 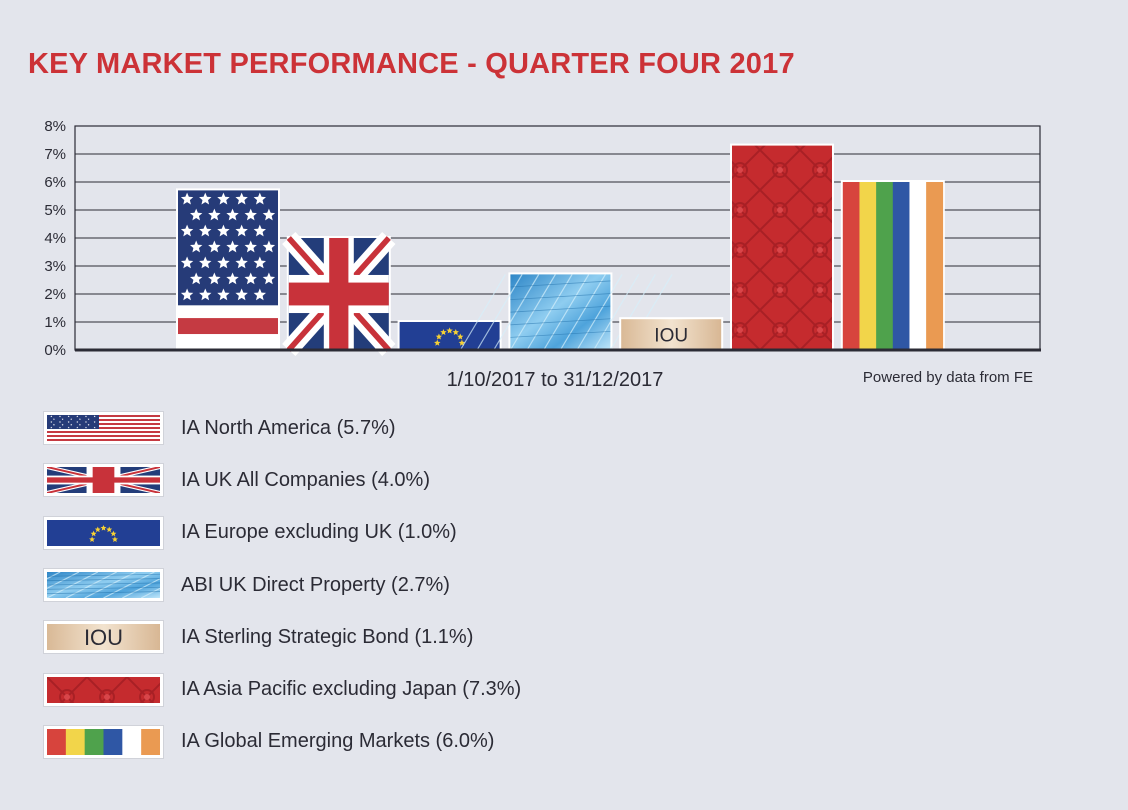 I want to click on source-note: Powered by data from FE, so click(x=947, y=377).